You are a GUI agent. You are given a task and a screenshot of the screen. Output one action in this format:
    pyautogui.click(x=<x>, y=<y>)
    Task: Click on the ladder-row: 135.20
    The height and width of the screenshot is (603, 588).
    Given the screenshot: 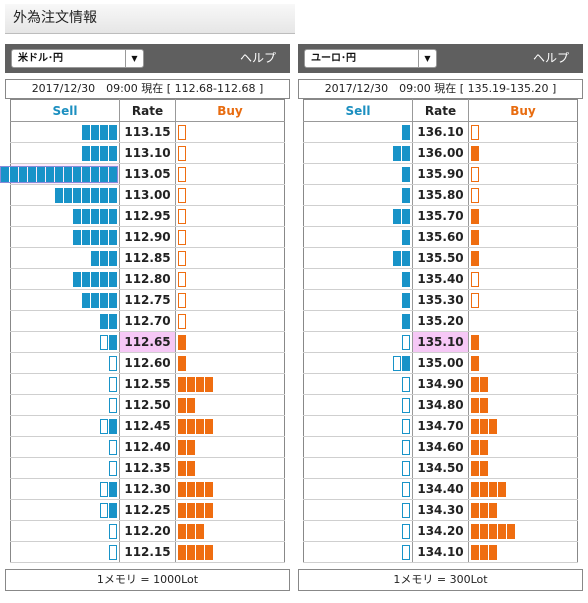 What is the action you would take?
    pyautogui.click(x=440, y=321)
    